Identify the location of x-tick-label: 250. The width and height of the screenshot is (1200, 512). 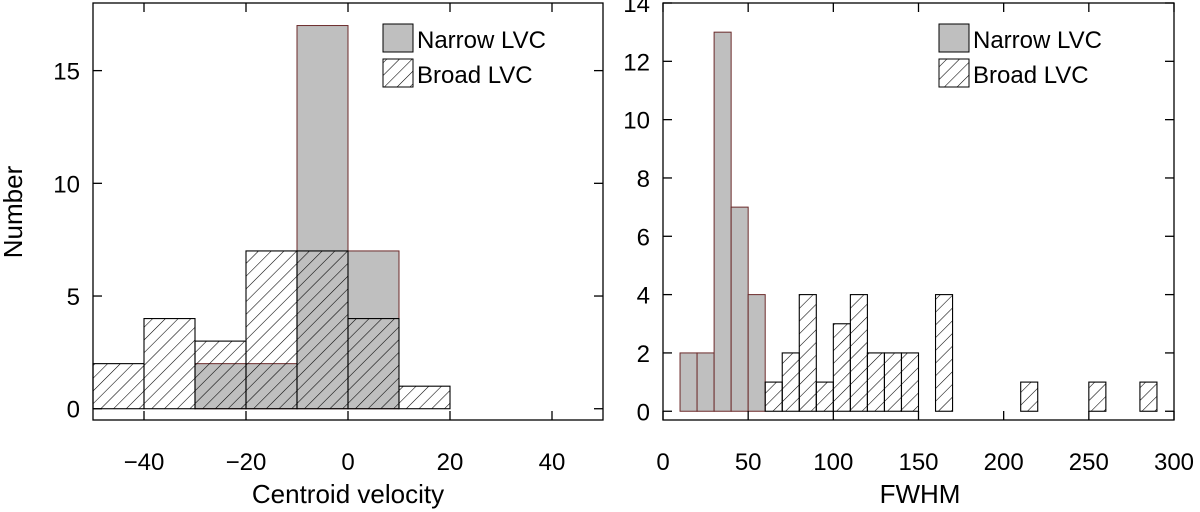
(1089, 462).